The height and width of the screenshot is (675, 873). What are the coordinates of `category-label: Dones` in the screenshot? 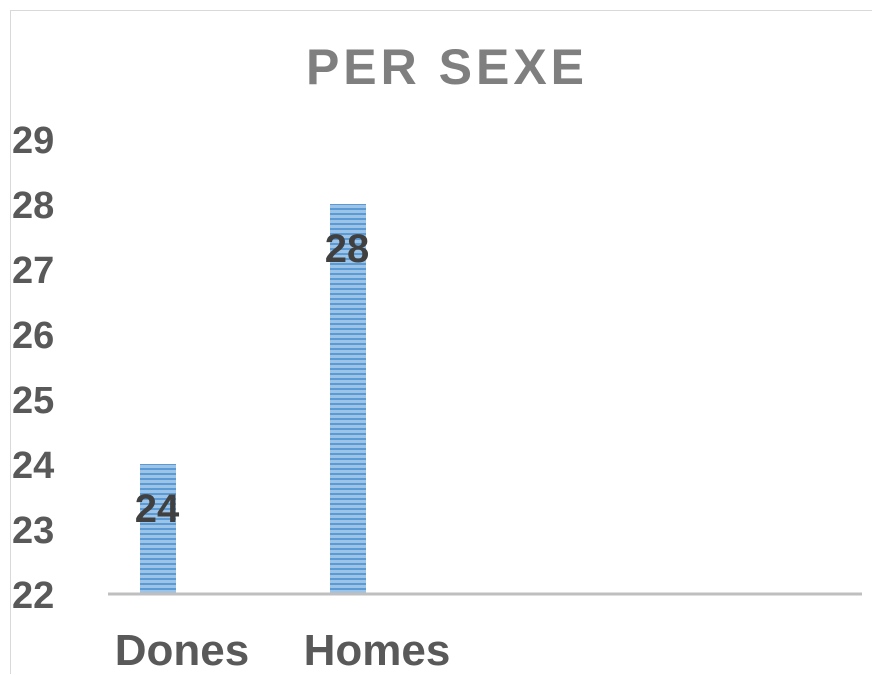 It's located at (182, 650).